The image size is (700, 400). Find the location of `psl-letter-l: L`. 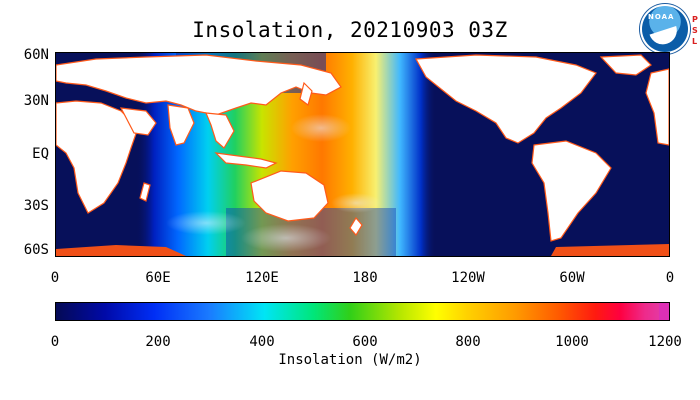

psl-letter-l: L is located at coordinates (695, 41).